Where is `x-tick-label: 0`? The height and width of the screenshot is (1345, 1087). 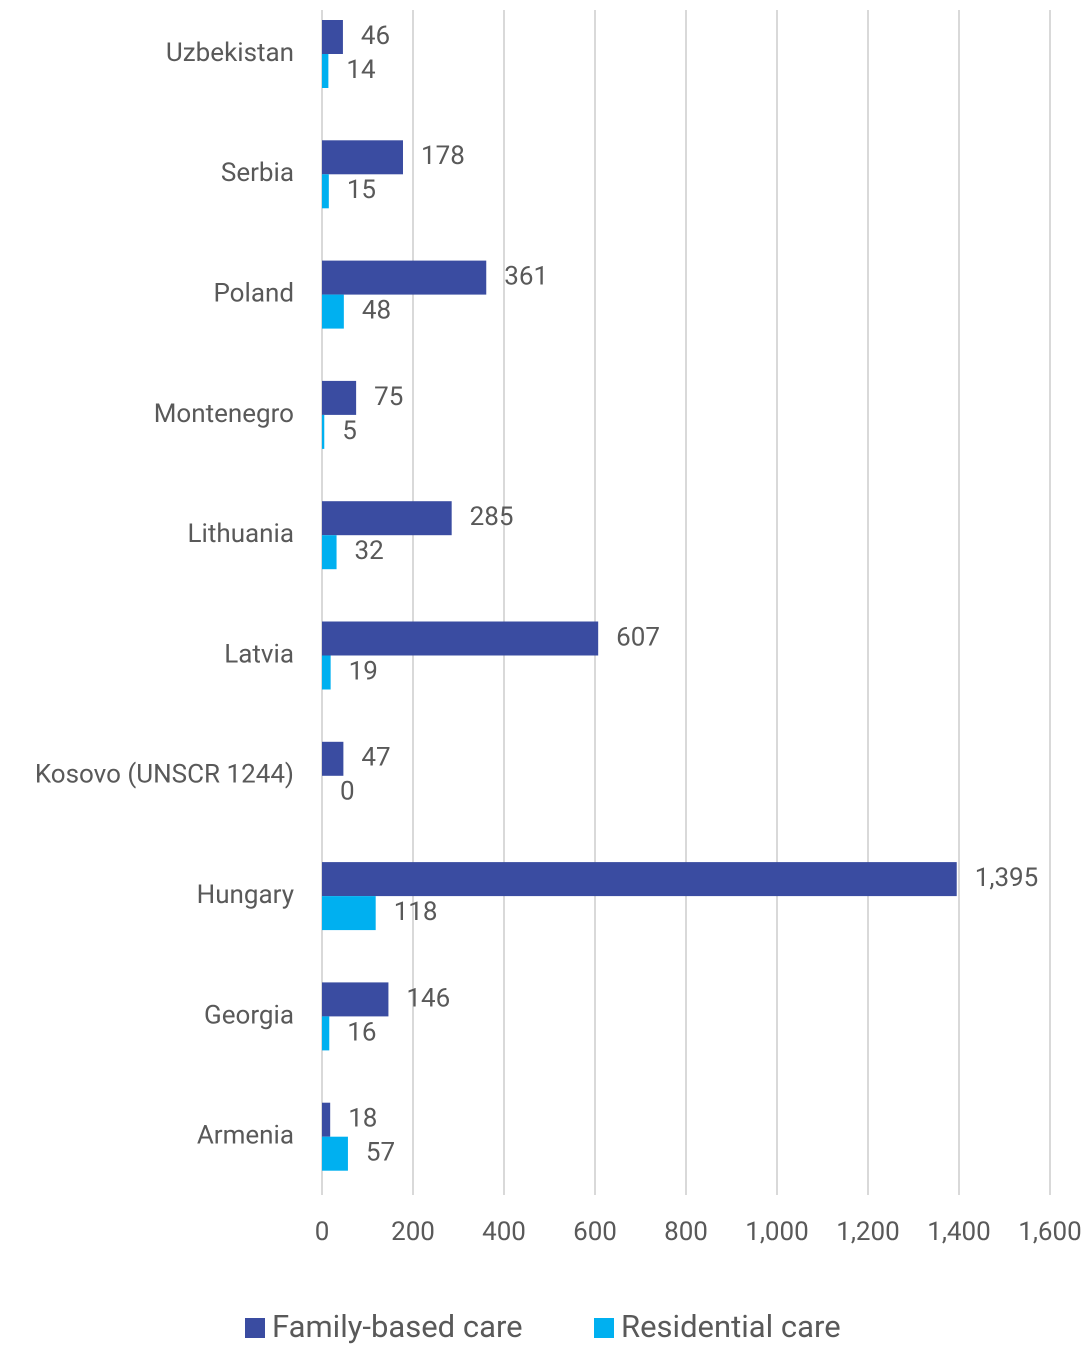
x-tick-label: 0 is located at coordinates (322, 1232).